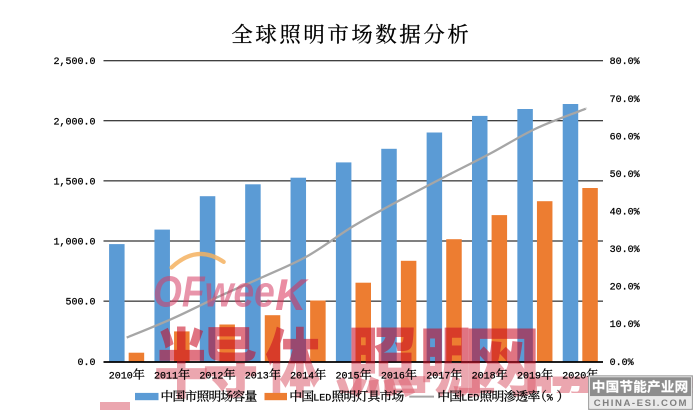  What do you see at coordinates (625, 137) in the screenshot?
I see `svg-text: 60.0%` at bounding box center [625, 137].